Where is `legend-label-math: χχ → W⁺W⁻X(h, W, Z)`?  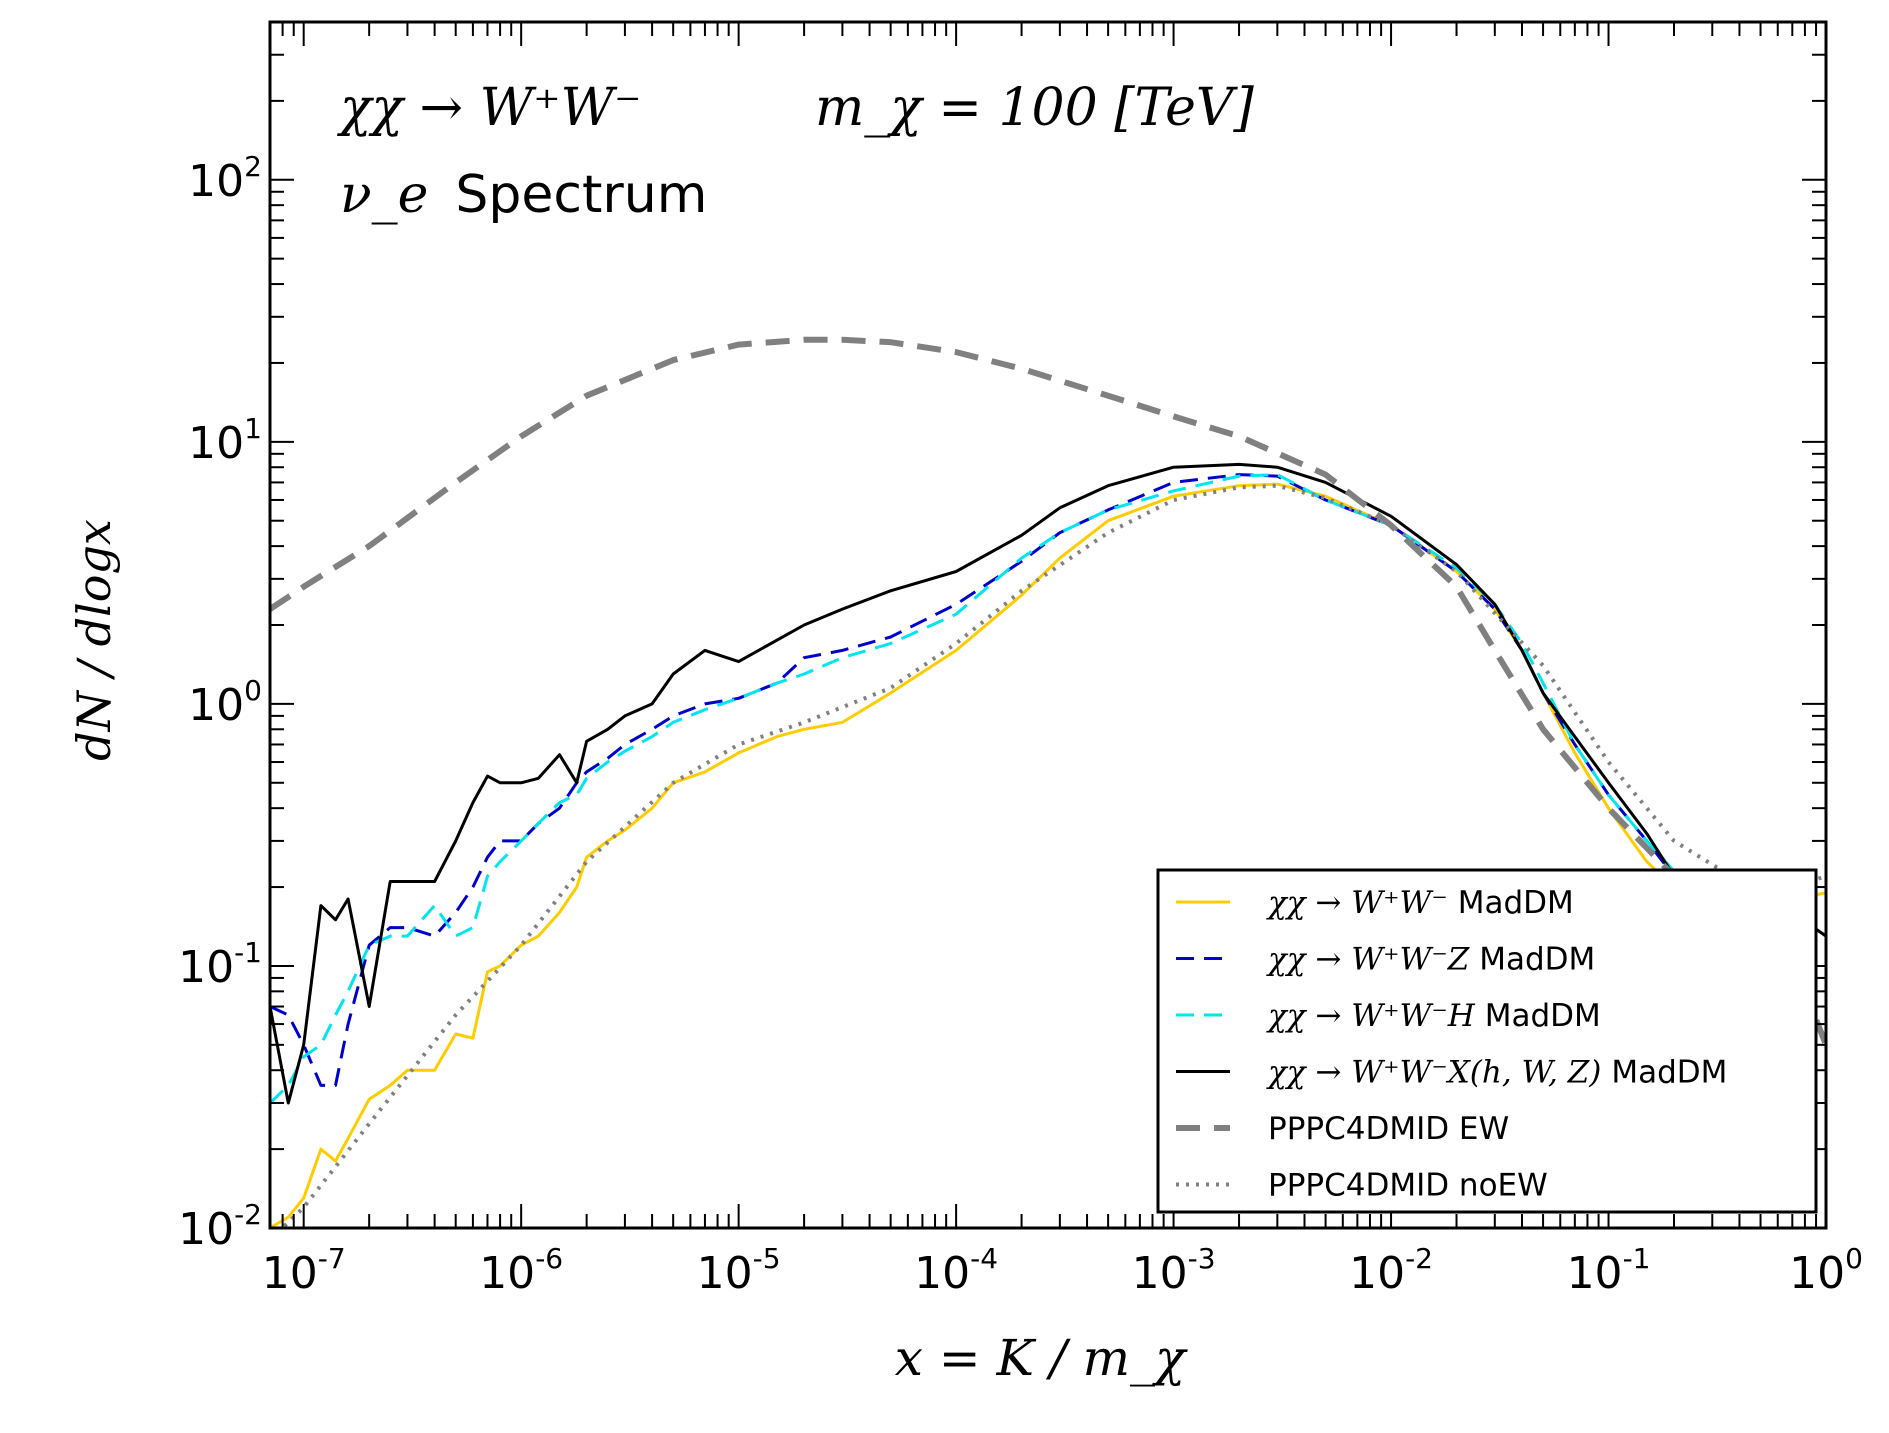 legend-label-math: χχ → W⁺W⁻X(h, W, Z) is located at coordinates (1433, 1073).